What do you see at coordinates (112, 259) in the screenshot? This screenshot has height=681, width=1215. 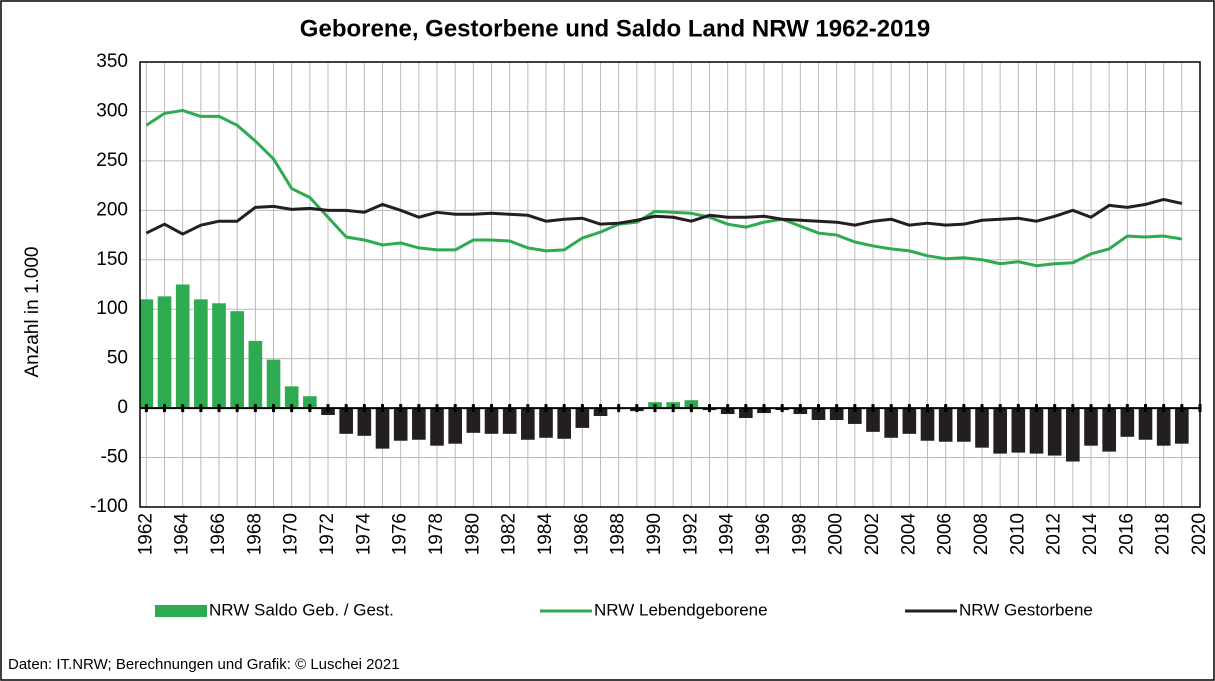 I see `y-tick-label: 150` at bounding box center [112, 259].